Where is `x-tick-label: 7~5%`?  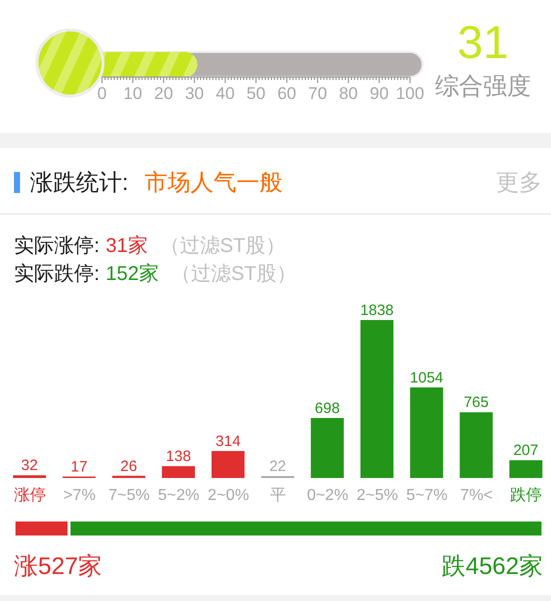
x-tick-label: 7~5% is located at coordinates (129, 495).